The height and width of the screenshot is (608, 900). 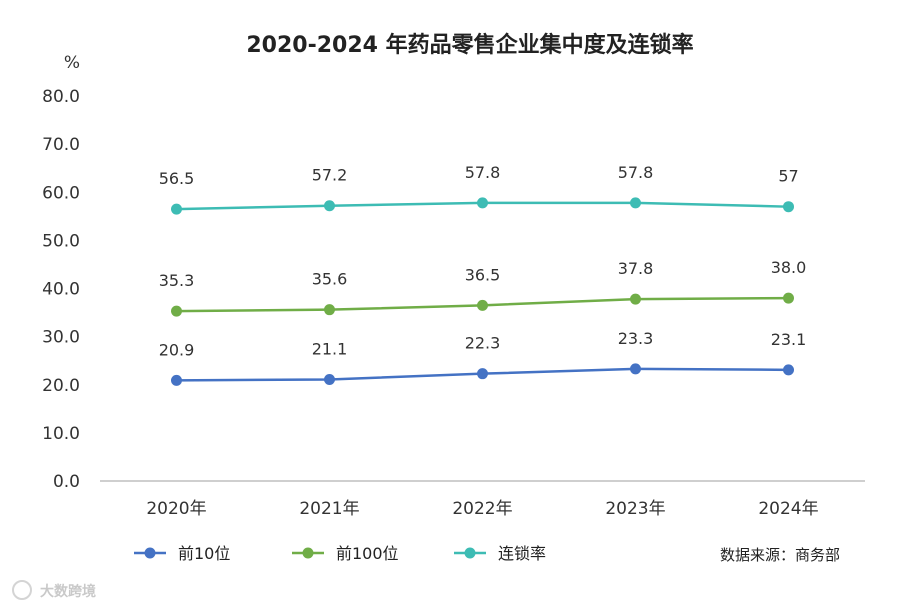 I want to click on series-1: 20.9 21.1 22.3 23.3 23.1, so click(x=483, y=357).